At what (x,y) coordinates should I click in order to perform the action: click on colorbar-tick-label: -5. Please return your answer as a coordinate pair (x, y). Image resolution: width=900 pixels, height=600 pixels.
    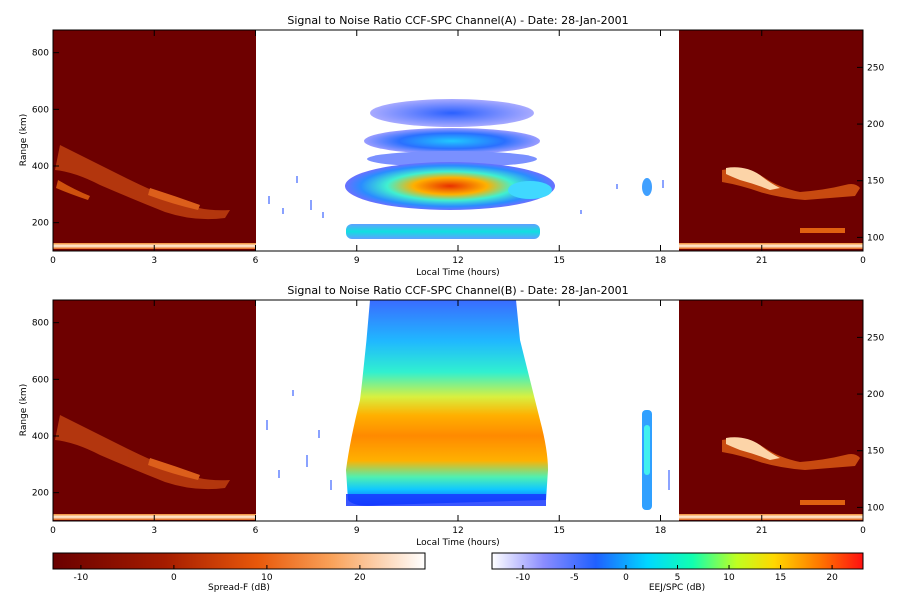
    Looking at the image, I should click on (574, 578).